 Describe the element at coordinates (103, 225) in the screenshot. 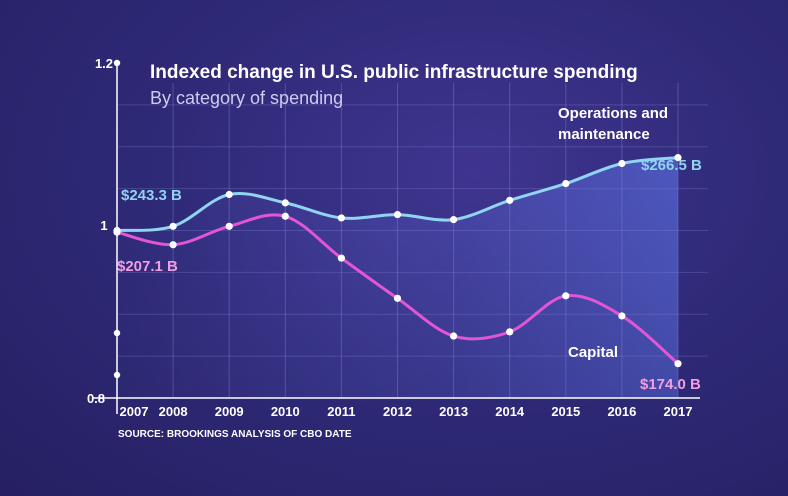

I see `y-tick-label: 1` at that location.